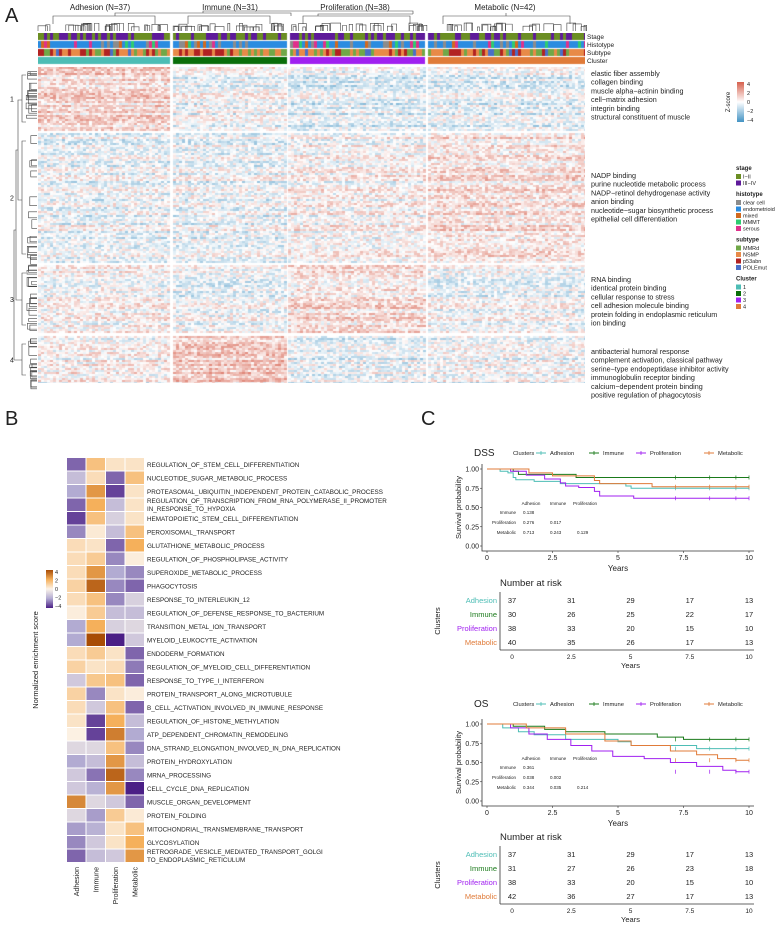 Image resolution: width=777 pixels, height=931 pixels. I want to click on x-tick-label: 10, so click(749, 813).